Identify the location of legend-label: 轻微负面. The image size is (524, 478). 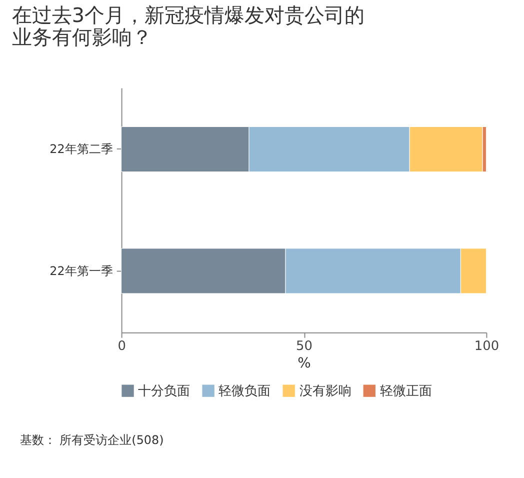
(244, 391).